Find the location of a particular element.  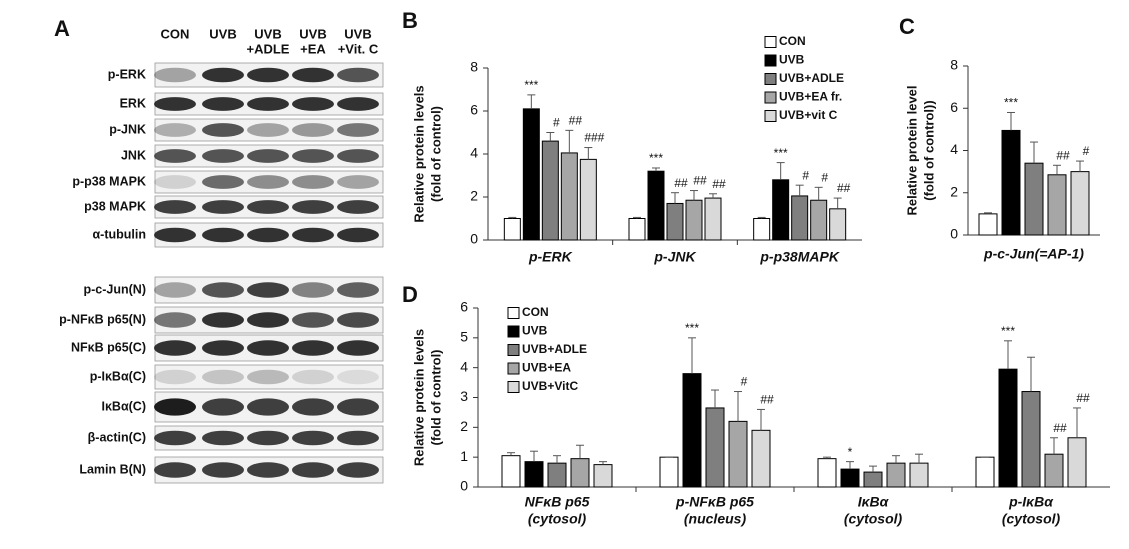

y-tick-label: 2 is located at coordinates (474, 196).